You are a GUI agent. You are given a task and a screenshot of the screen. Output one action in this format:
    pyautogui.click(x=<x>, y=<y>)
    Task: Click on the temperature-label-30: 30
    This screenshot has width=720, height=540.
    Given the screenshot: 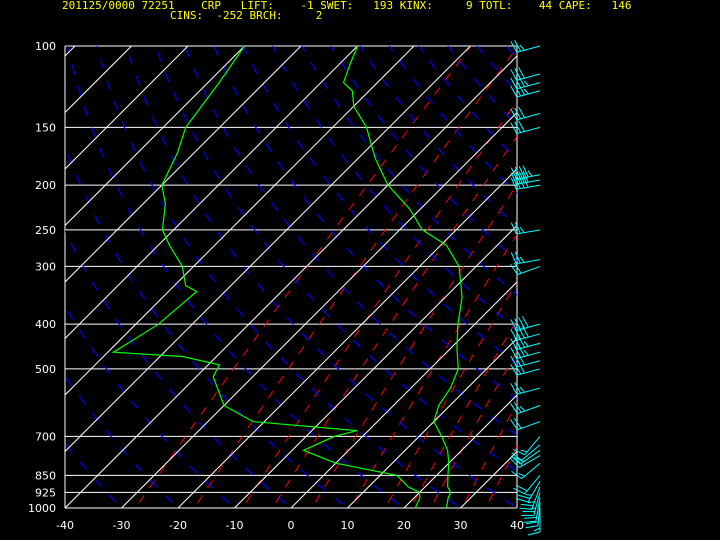 What is the action you would take?
    pyautogui.click(x=461, y=525)
    